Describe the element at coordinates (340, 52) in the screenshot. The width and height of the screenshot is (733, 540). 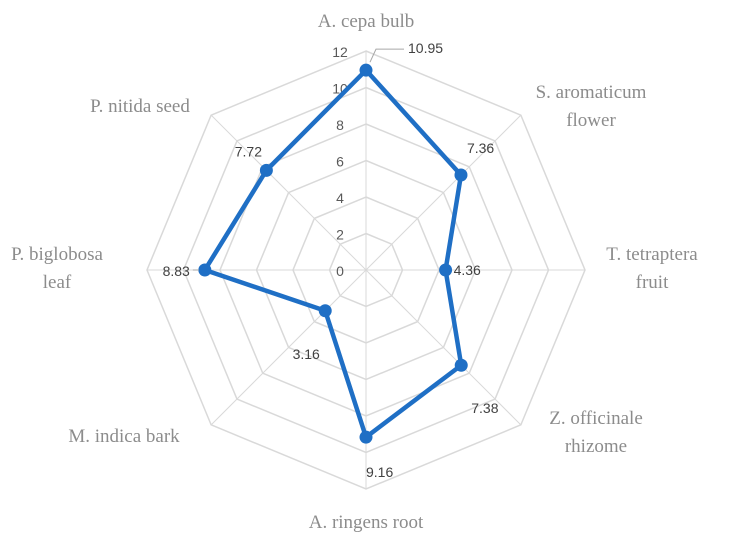
I see `tick-label-12: 12` at that location.